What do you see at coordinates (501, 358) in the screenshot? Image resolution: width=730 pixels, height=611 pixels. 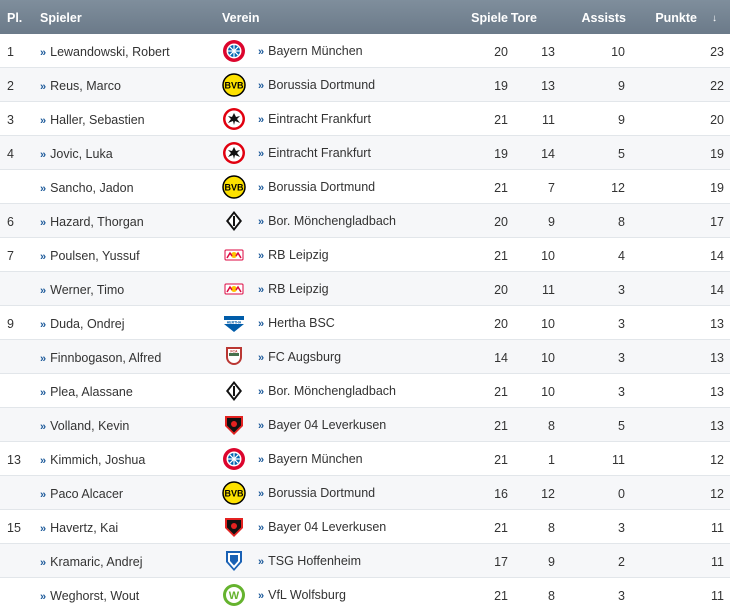 I see `games-cell: 14` at bounding box center [501, 358].